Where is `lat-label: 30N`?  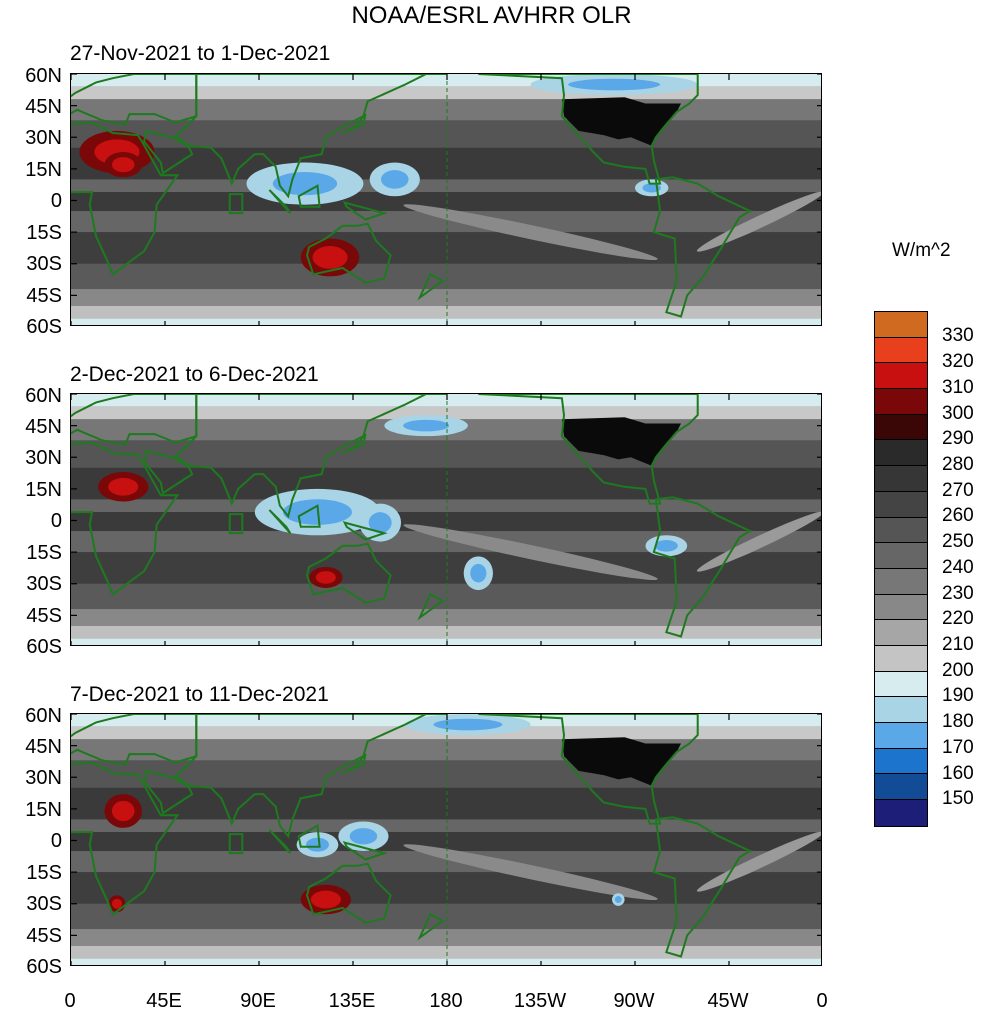 lat-label: 30N is located at coordinates (43, 778).